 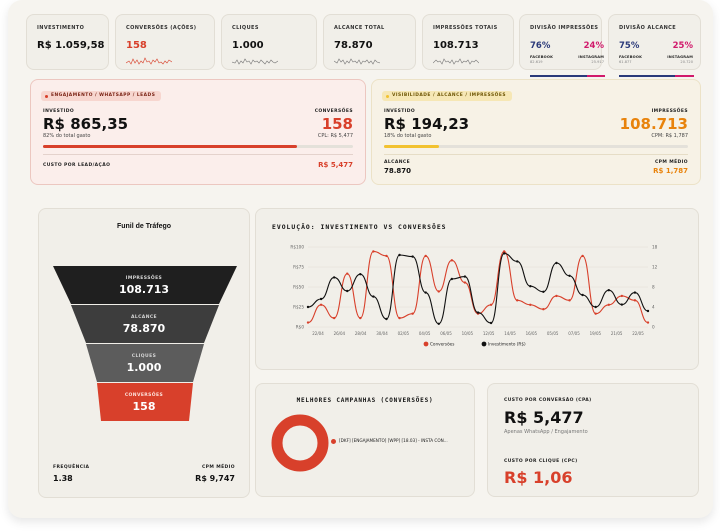 What do you see at coordinates (71, 467) in the screenshot?
I see `freq-label: Frequência` at bounding box center [71, 467].